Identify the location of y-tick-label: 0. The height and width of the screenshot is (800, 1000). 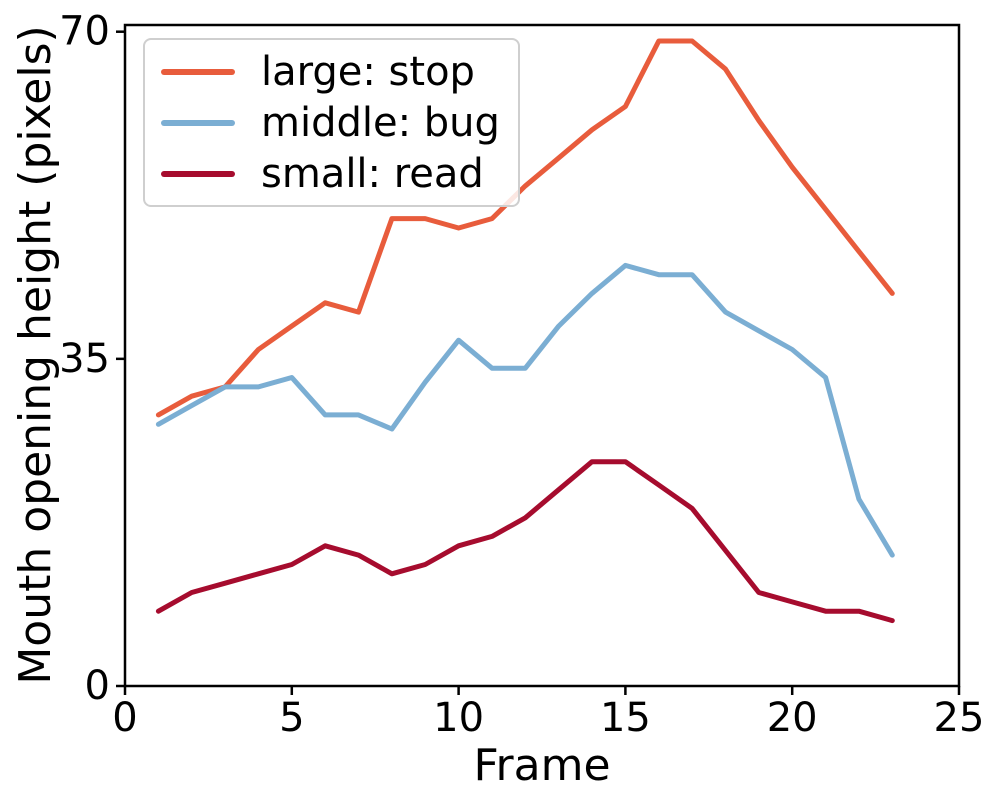
(97, 686).